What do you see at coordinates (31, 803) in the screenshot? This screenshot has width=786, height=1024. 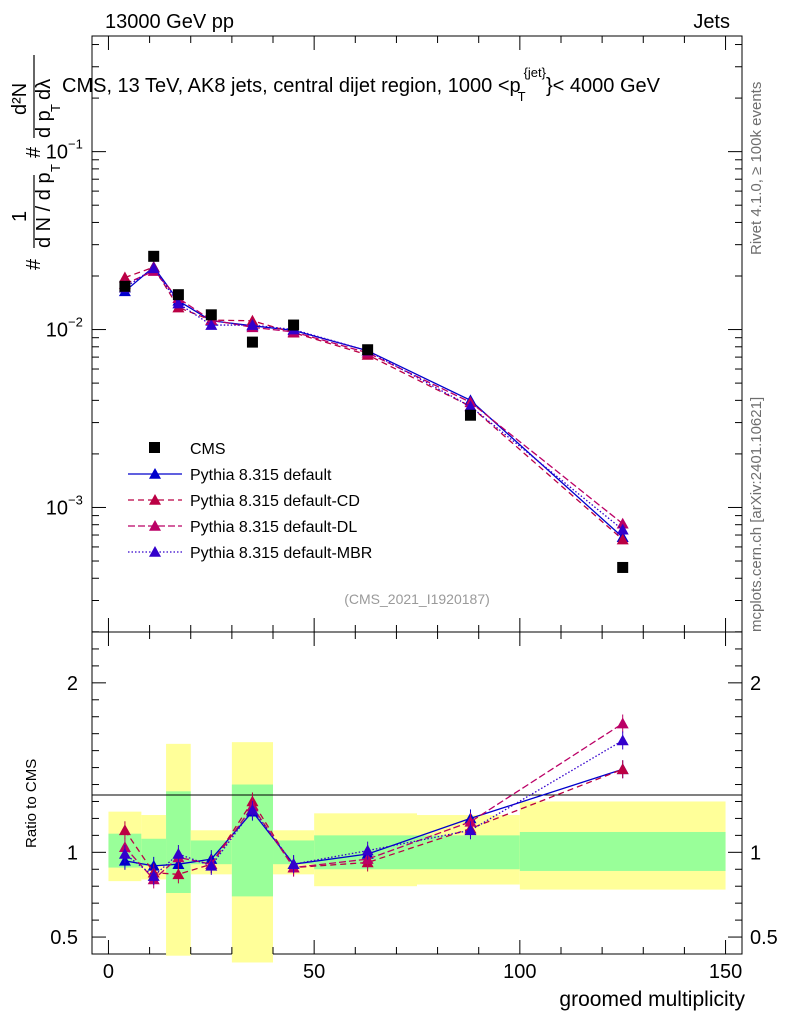 I see `ratio-y-label: Ratio to CMS` at bounding box center [31, 803].